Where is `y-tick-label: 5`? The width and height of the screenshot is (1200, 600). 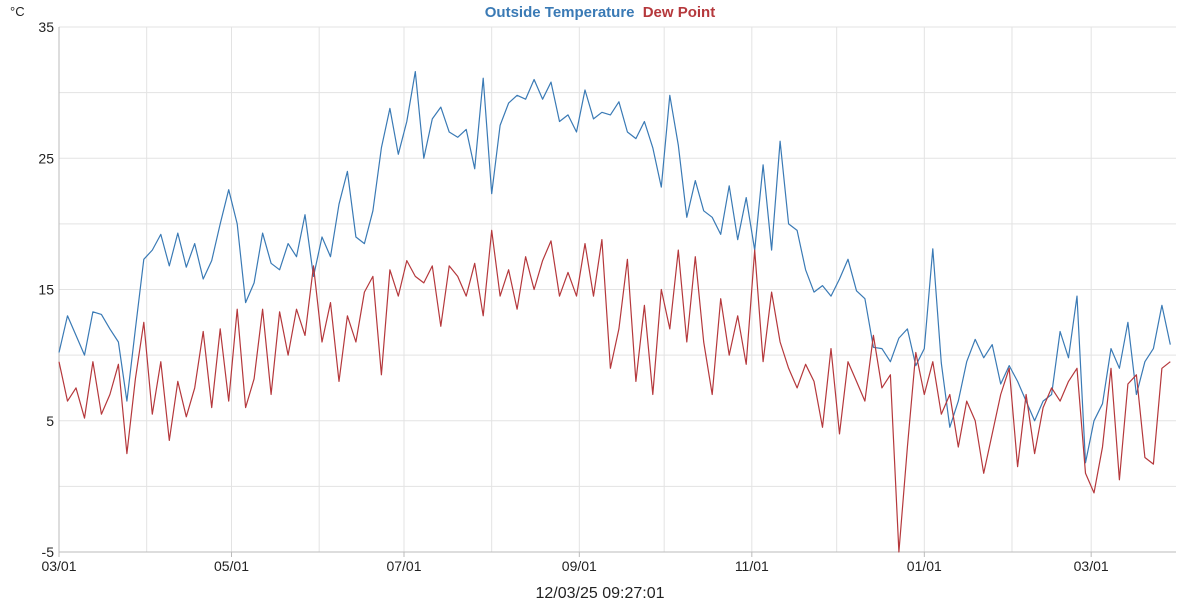 y-tick-label: 5 is located at coordinates (50, 421).